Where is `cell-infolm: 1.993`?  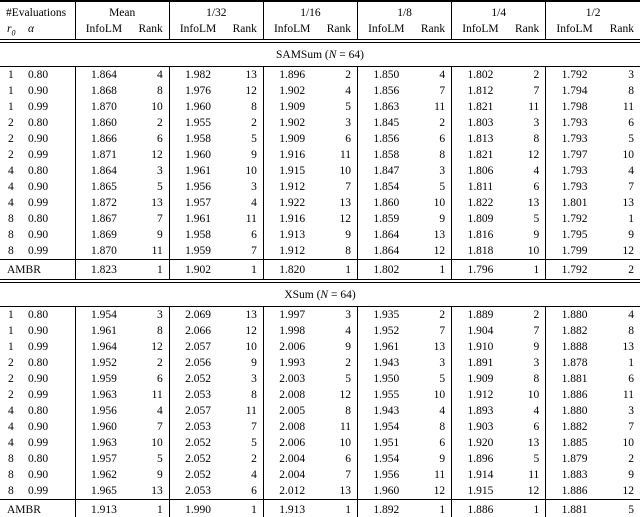 cell-infolm: 1.993 is located at coordinates (291, 363).